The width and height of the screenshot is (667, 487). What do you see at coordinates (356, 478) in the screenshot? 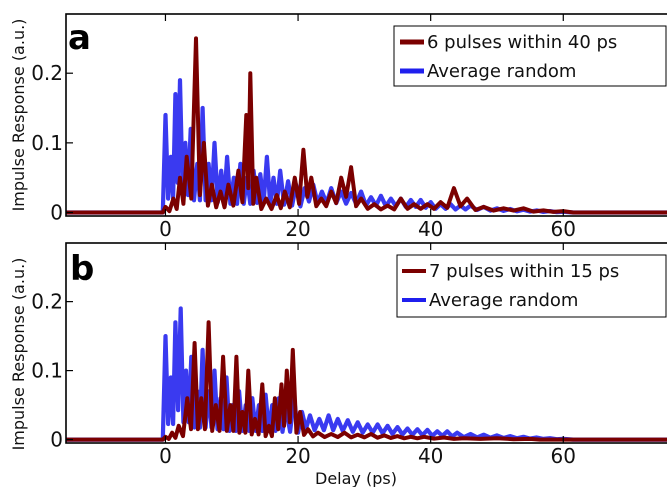
I see `x-axis-label: Delay (ps)` at bounding box center [356, 478].